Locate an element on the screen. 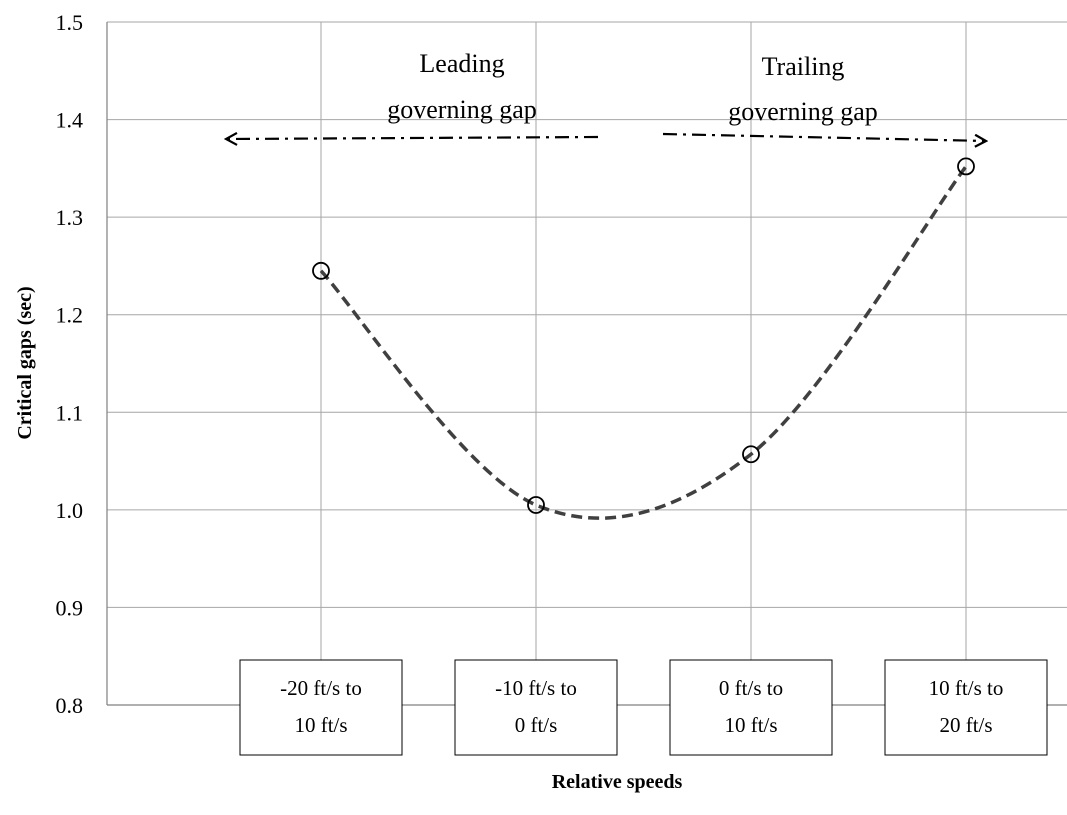 The width and height of the screenshot is (1067, 815). category-label-line2: 0 ft/s is located at coordinates (536, 725).